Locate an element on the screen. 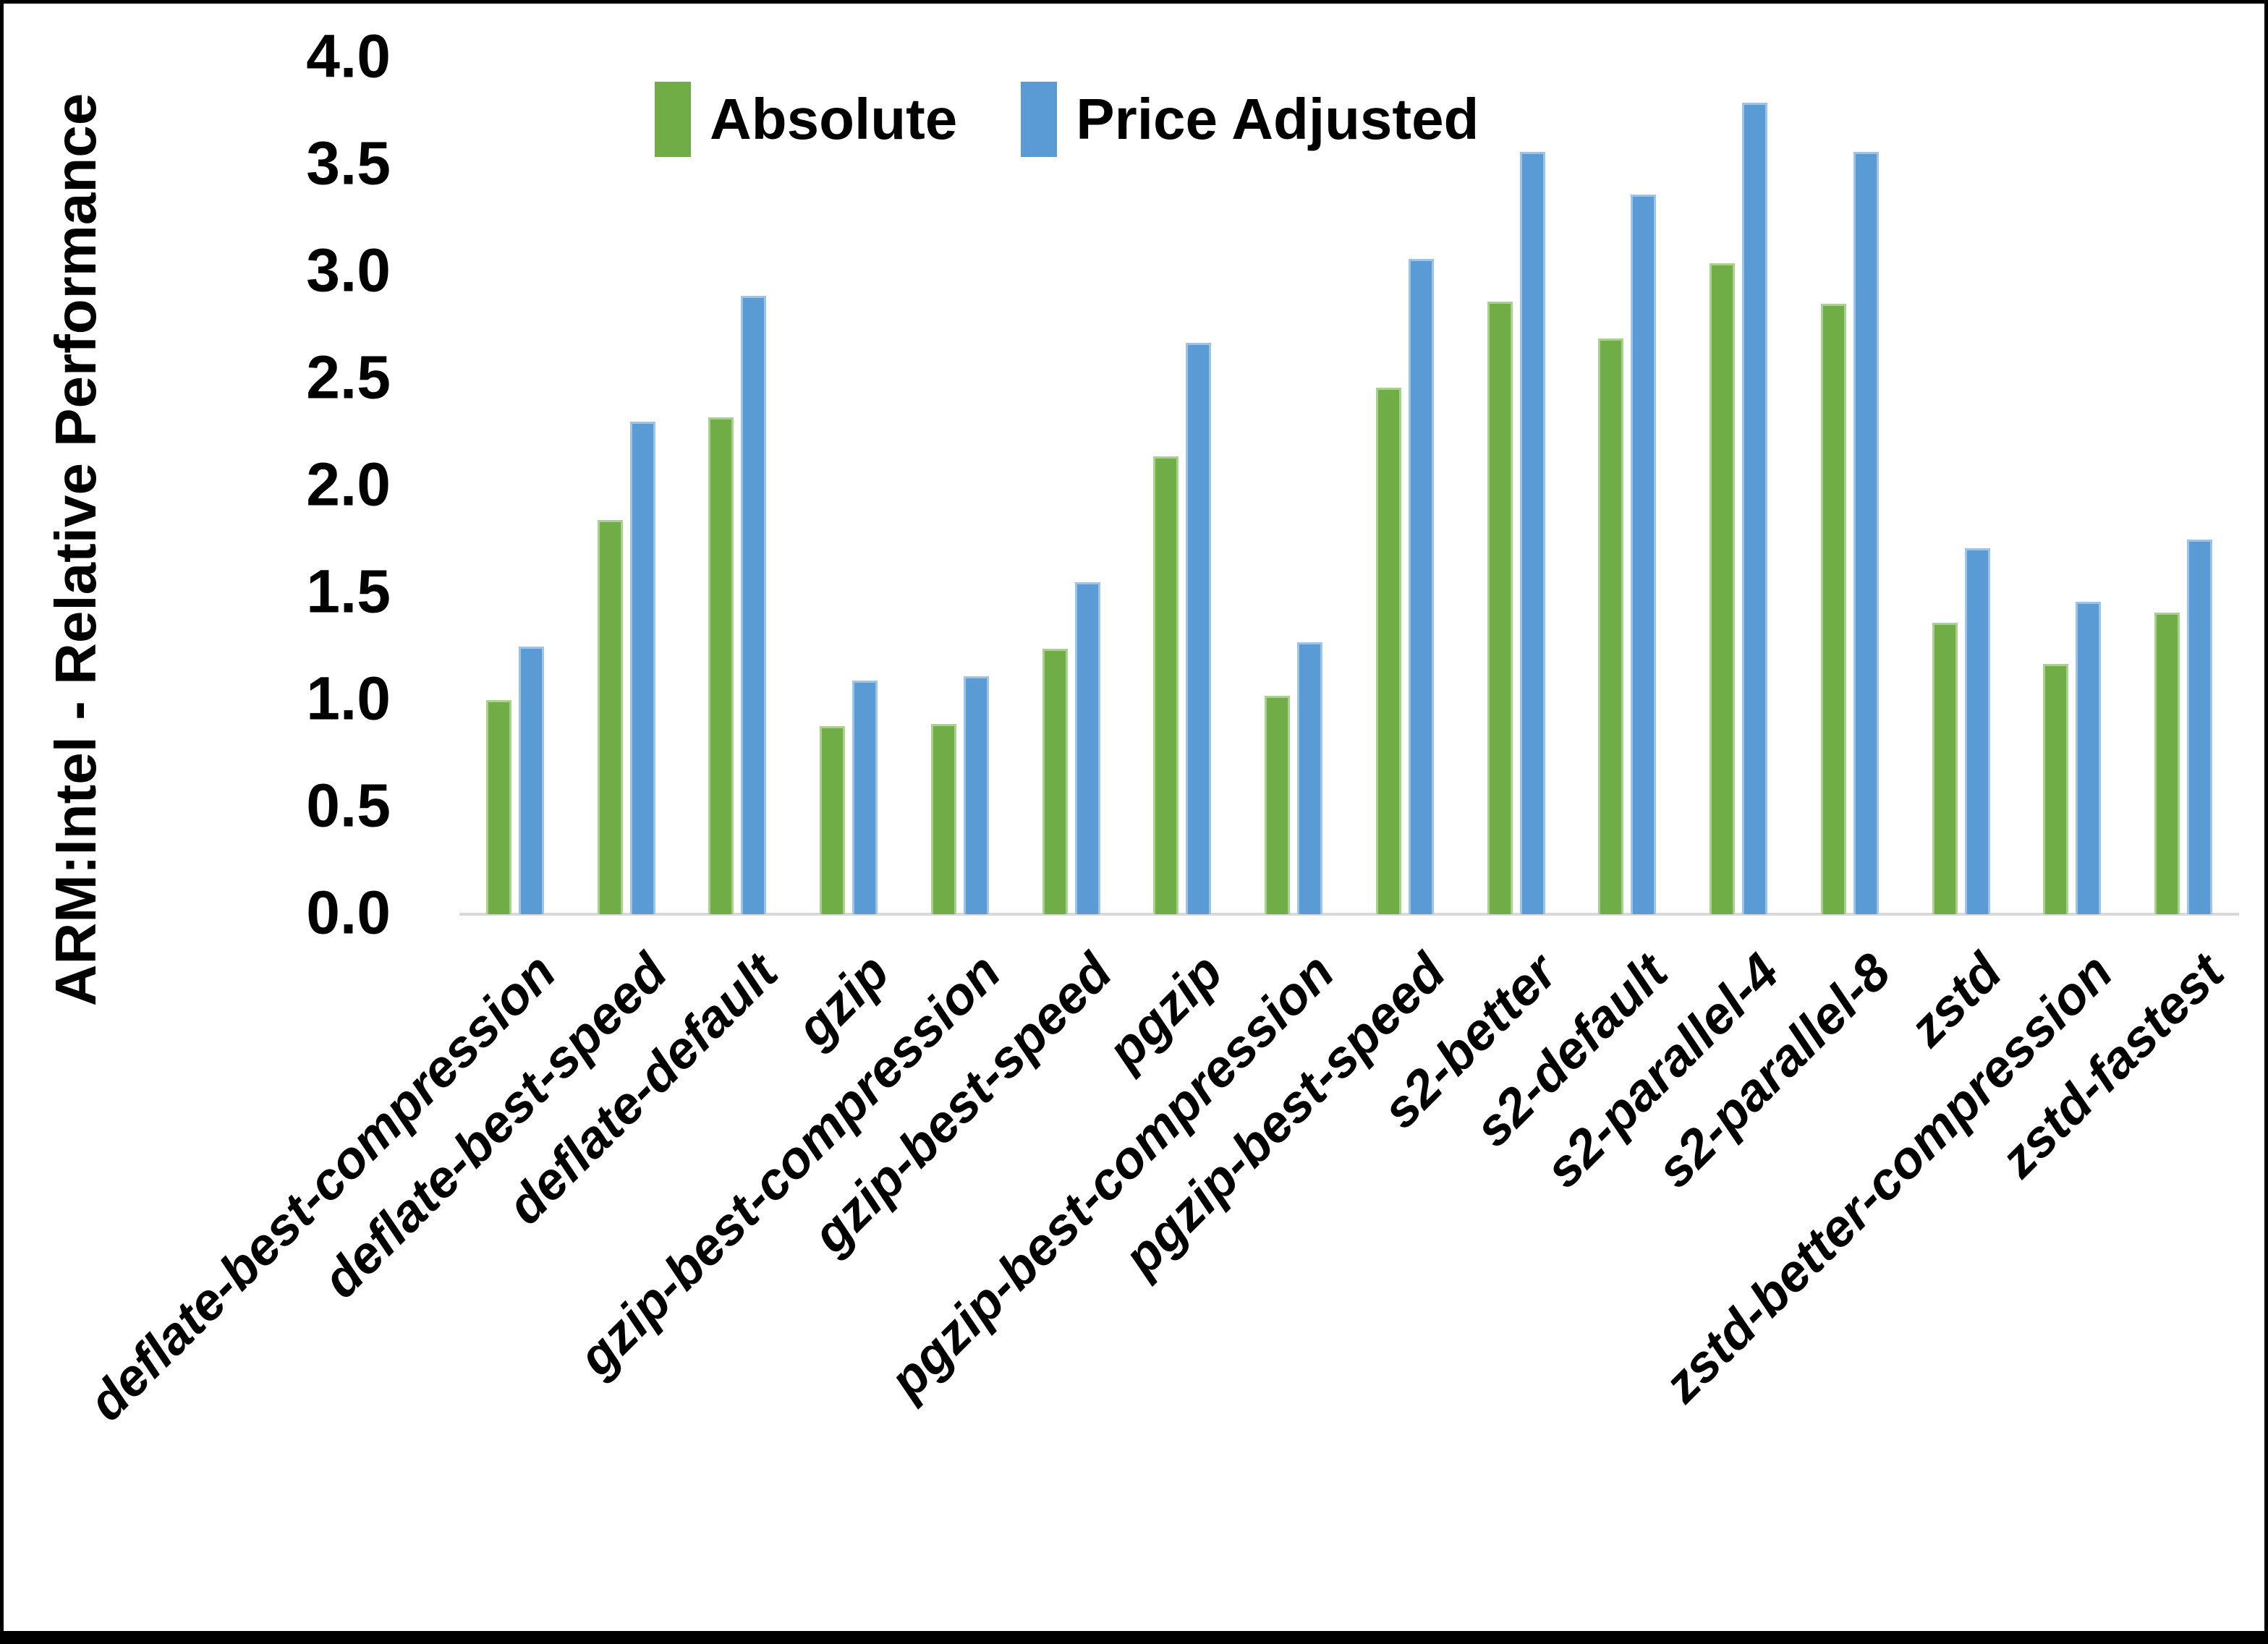 The height and width of the screenshot is (1644, 2268). legend-item-absolute: Absolute is located at coordinates (806, 119).